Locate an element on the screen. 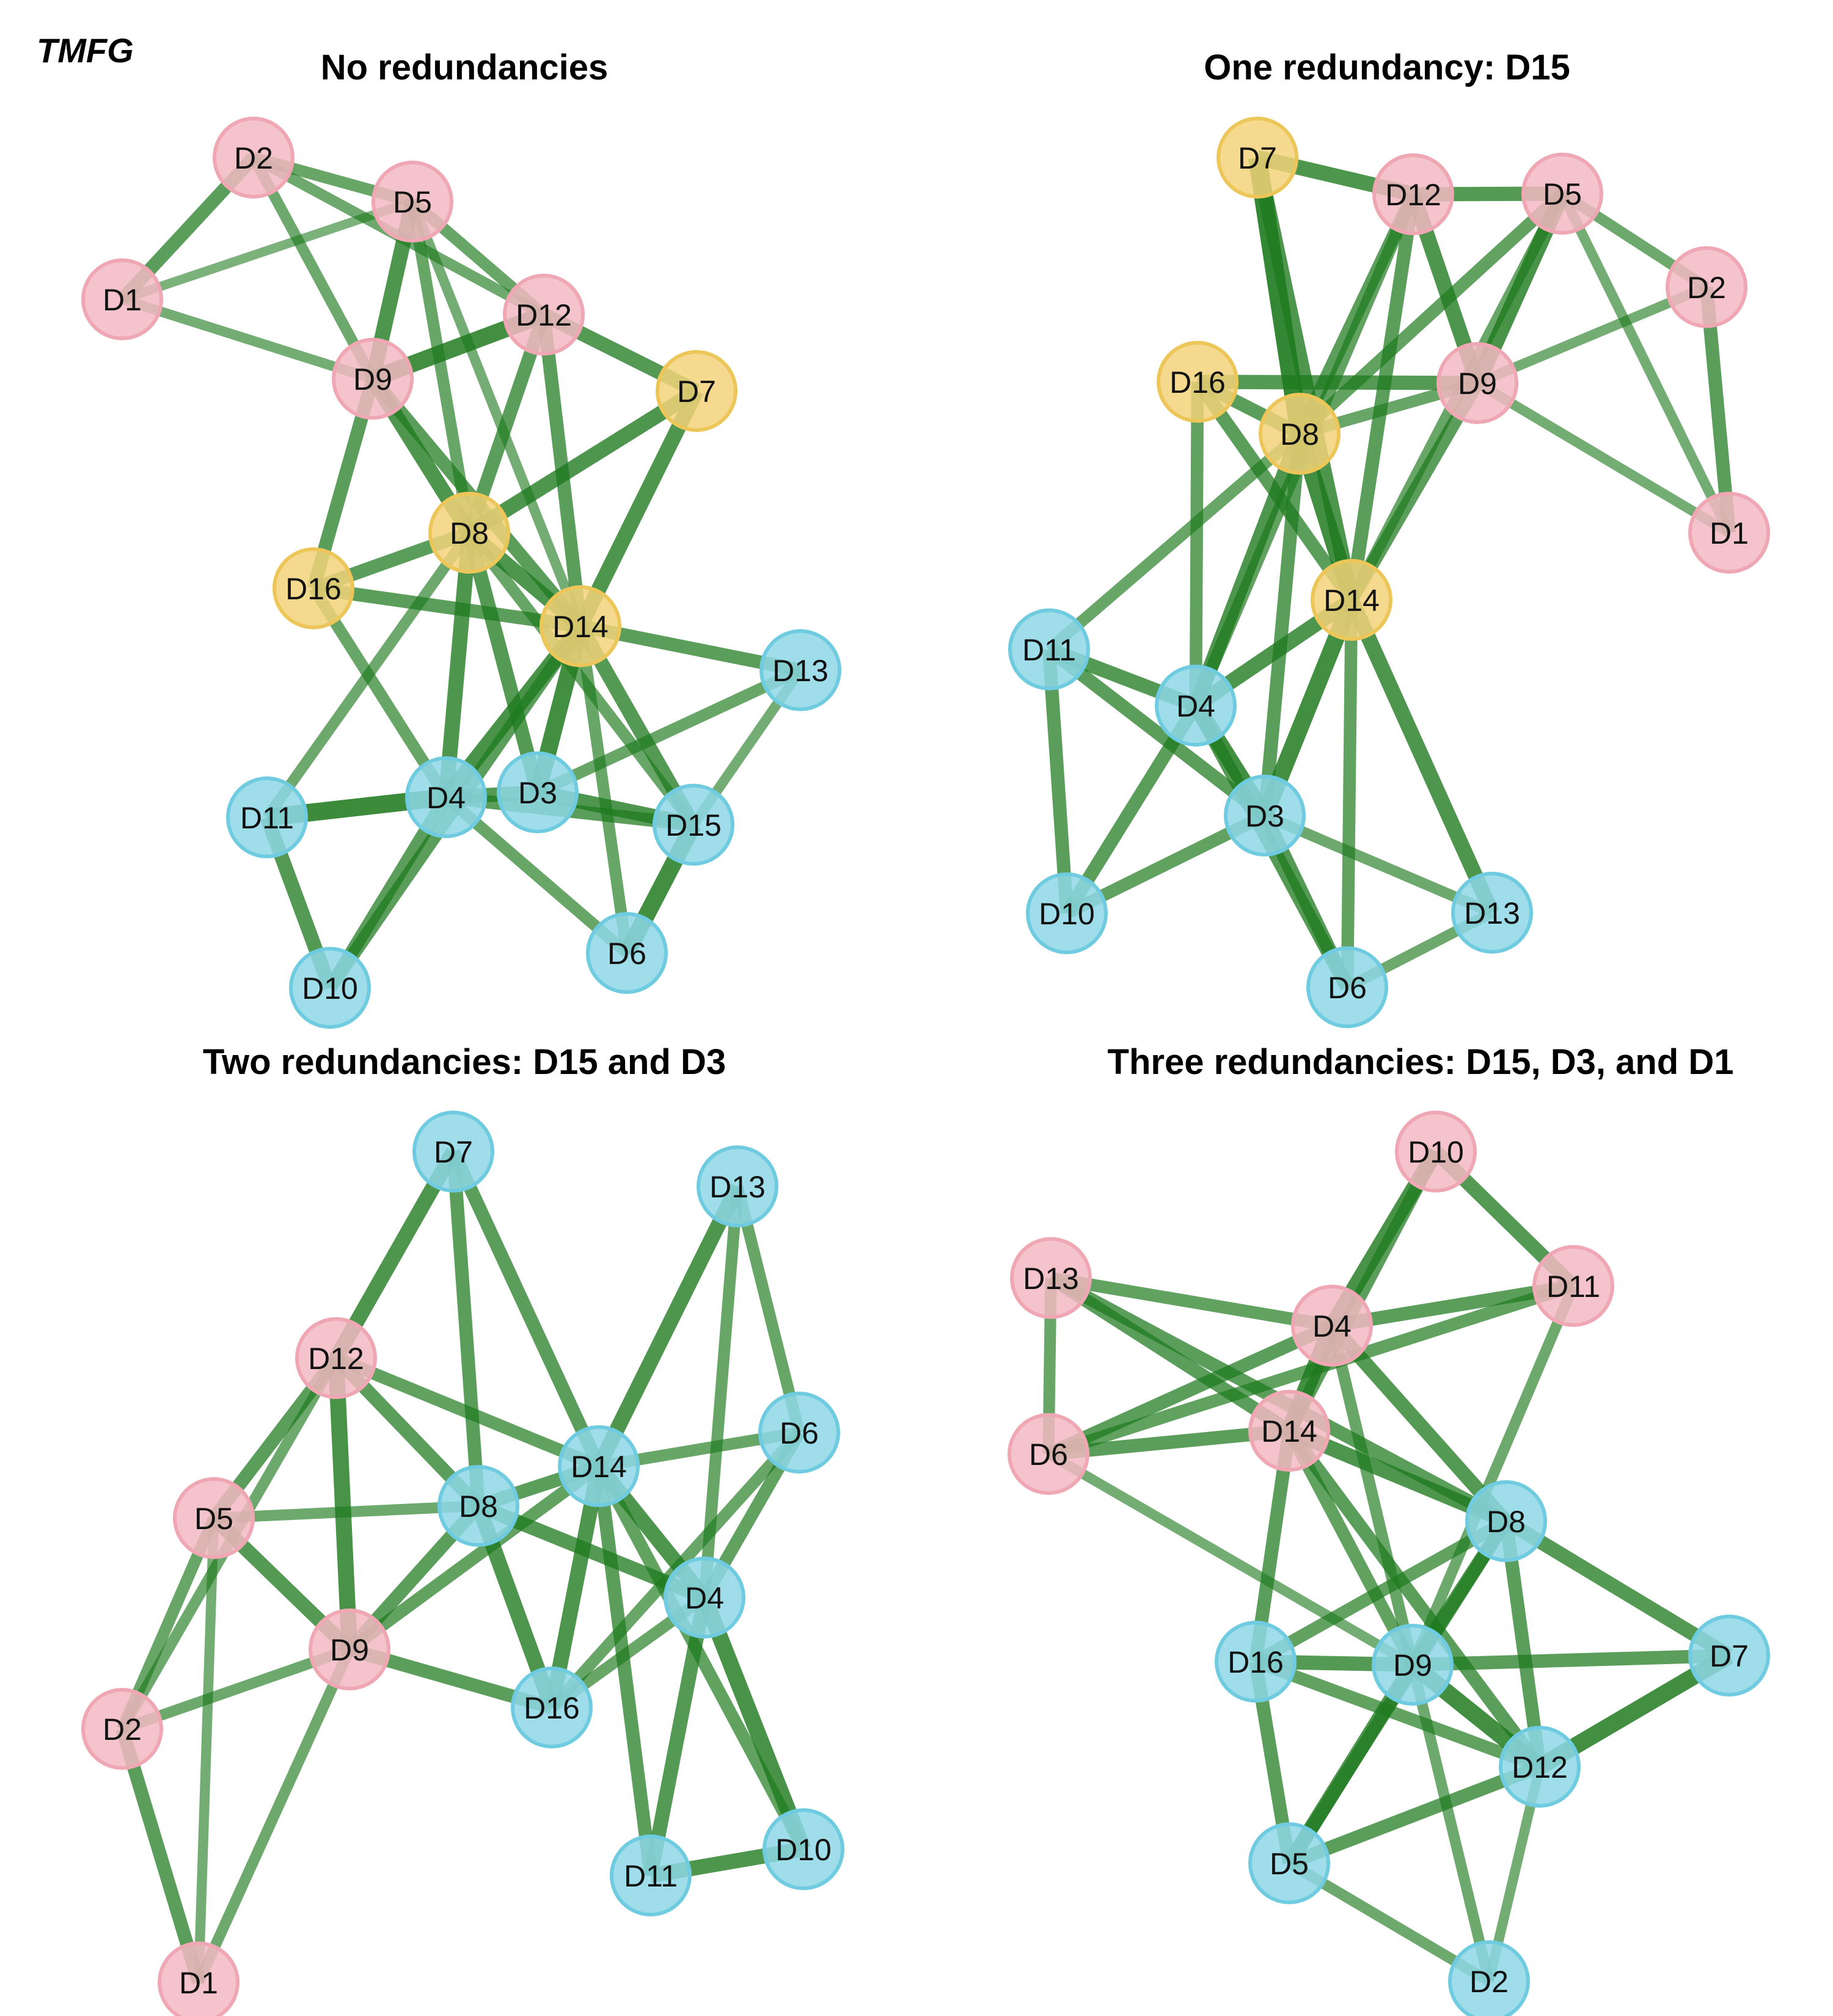 Image resolution: width=1833 pixels, height=2016 pixels. edge-D5-D14 is located at coordinates (496, 414).